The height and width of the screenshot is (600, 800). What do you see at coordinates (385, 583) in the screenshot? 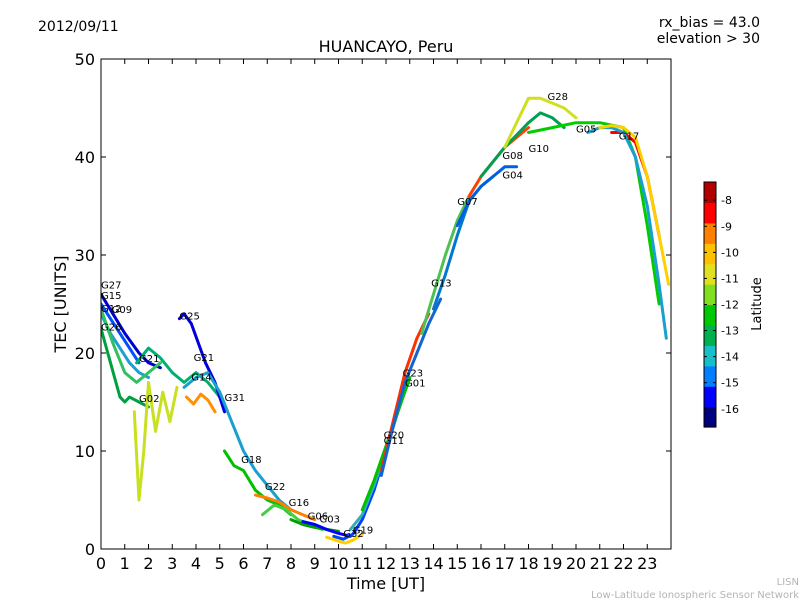
I see `x-axis-label: Time [UT]` at bounding box center [385, 583].